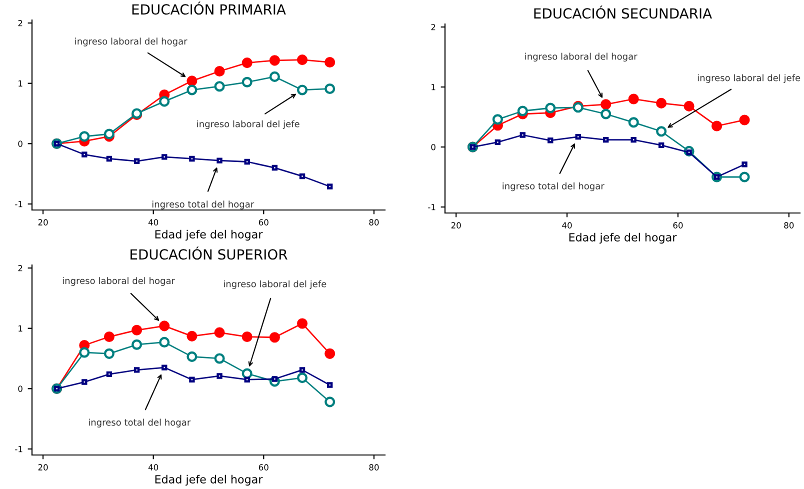 The height and width of the screenshot is (489, 804). Describe the element at coordinates (209, 253) in the screenshot. I see `chart-title: EDUCACIÓN SUPERIOR` at that location.